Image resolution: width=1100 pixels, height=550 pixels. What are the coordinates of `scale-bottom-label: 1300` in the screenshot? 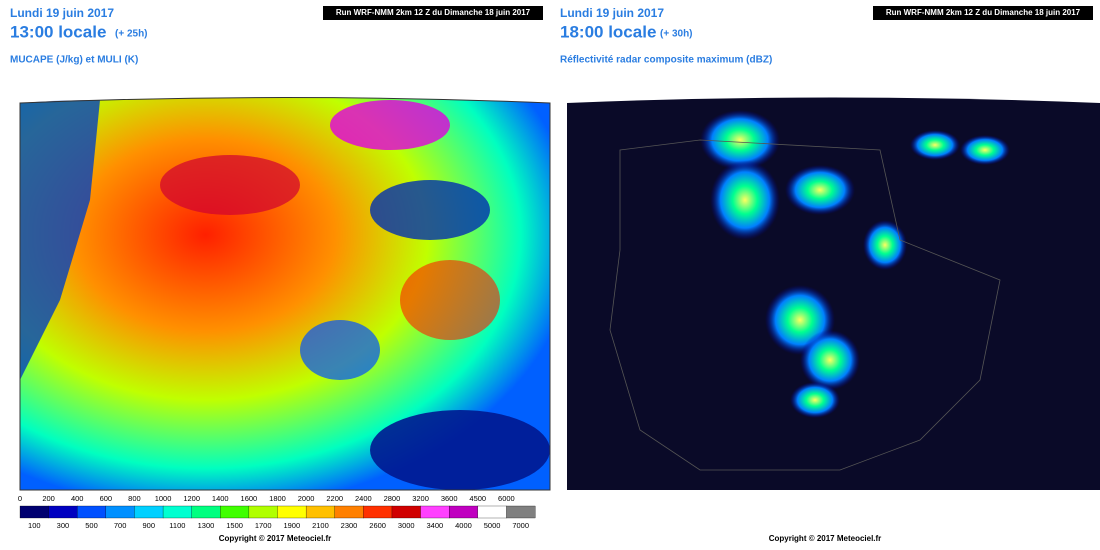 It's located at (206, 525).